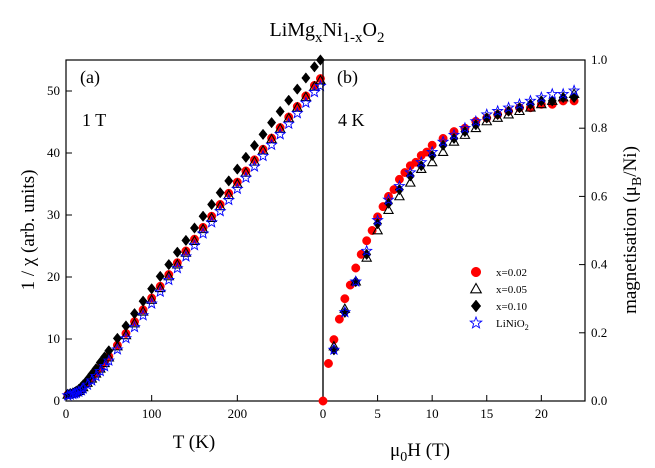 This screenshot has width=655, height=468. What do you see at coordinates (53, 152) in the screenshot?
I see `panel-a-y-tick-label-4: 40` at bounding box center [53, 152].